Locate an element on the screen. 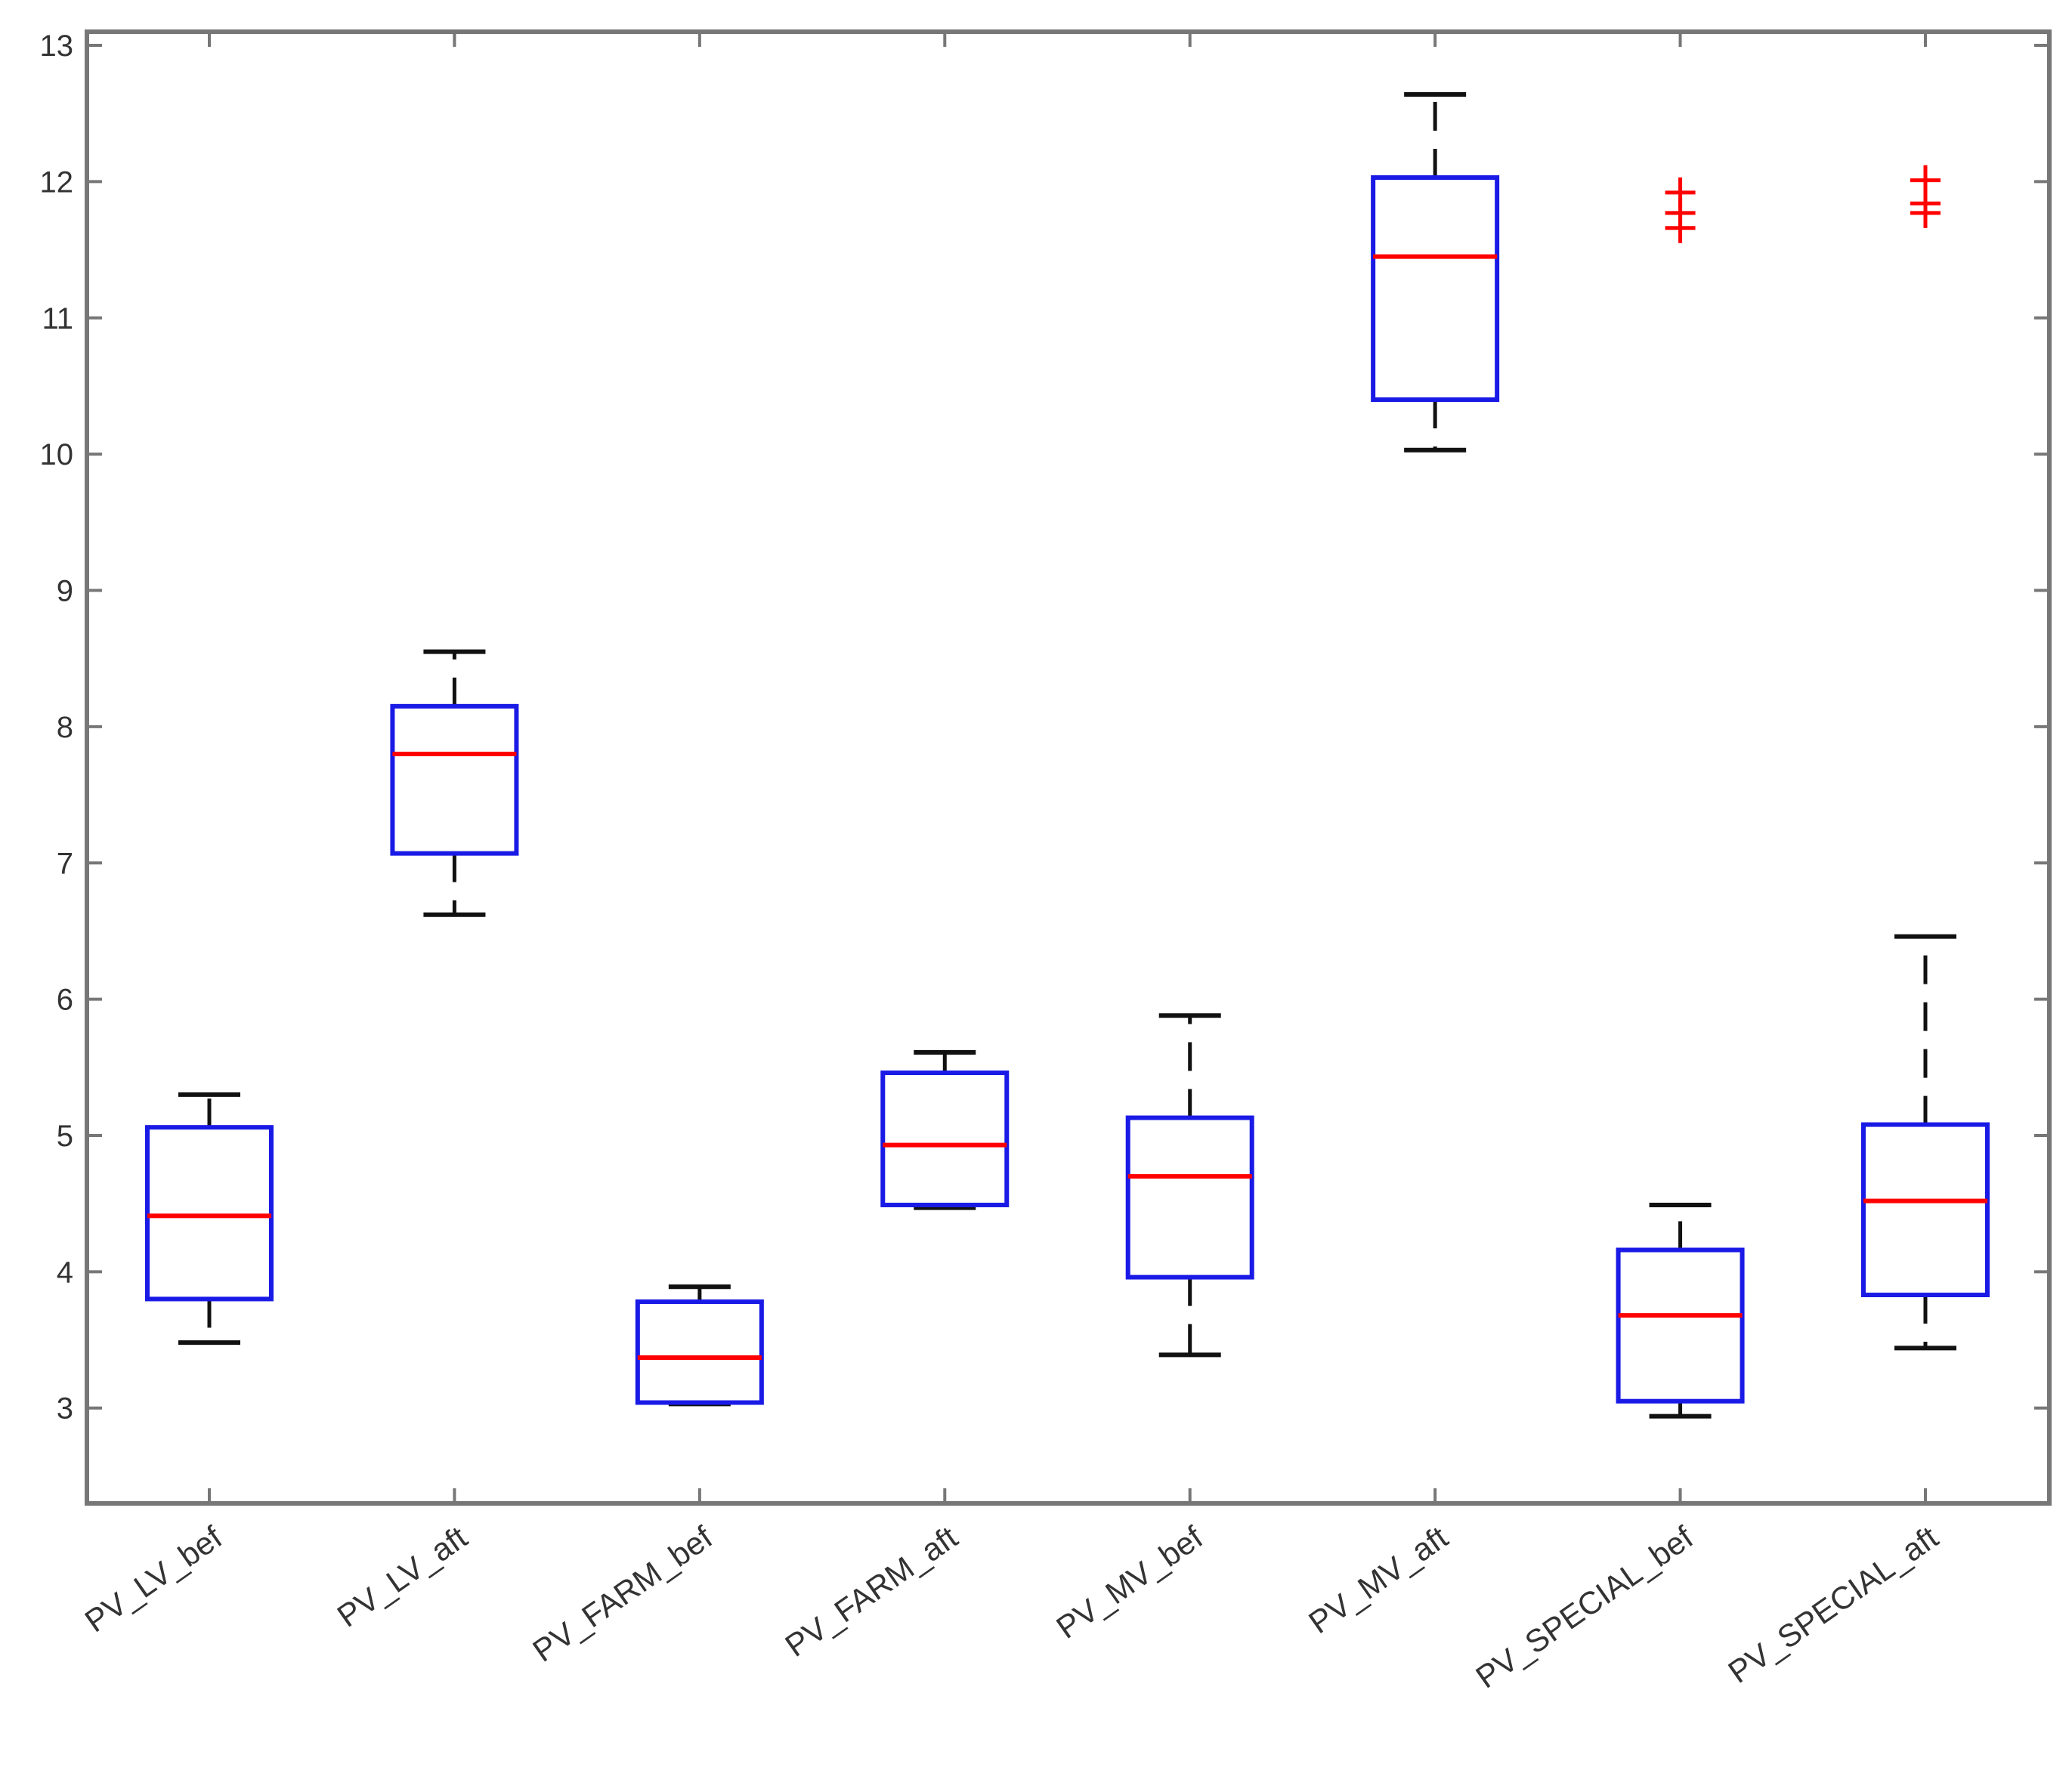  y-tick-label: 8 is located at coordinates (65, 727).